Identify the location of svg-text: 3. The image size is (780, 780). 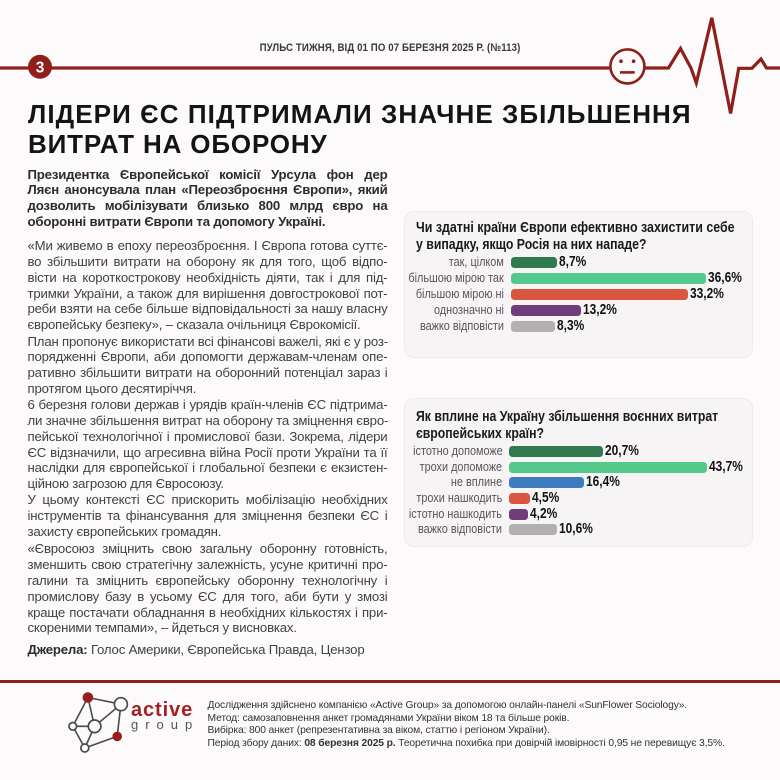
(40, 68).